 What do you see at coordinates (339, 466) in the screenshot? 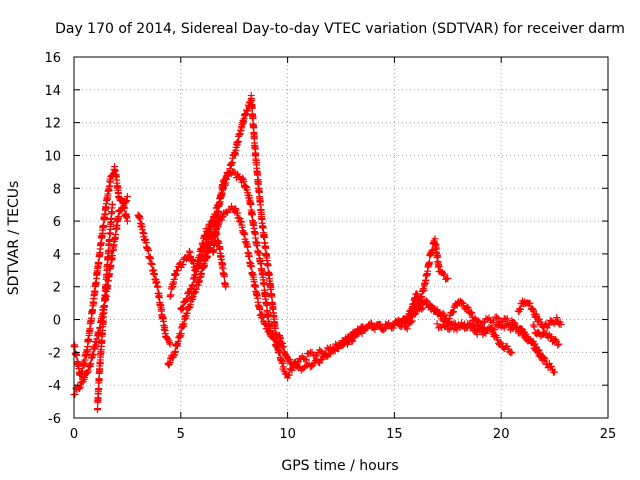
I see `x-axis-title: GPS time / hours` at bounding box center [339, 466].